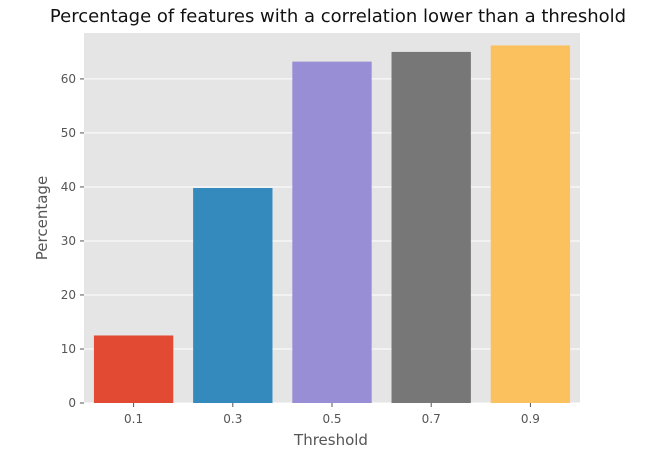  What do you see at coordinates (431, 419) in the screenshot?
I see `x-tick-label: 0.7` at bounding box center [431, 419].